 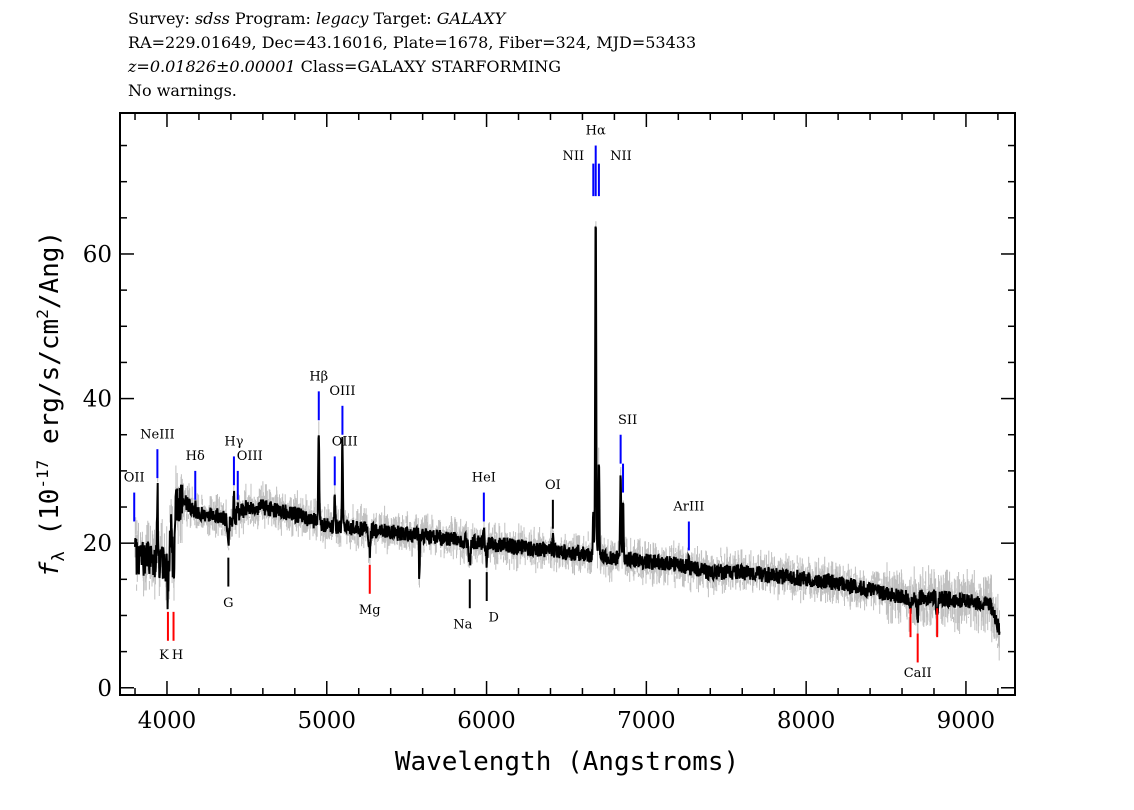 What do you see at coordinates (462, 624) in the screenshot?
I see `line-label: Na` at bounding box center [462, 624].